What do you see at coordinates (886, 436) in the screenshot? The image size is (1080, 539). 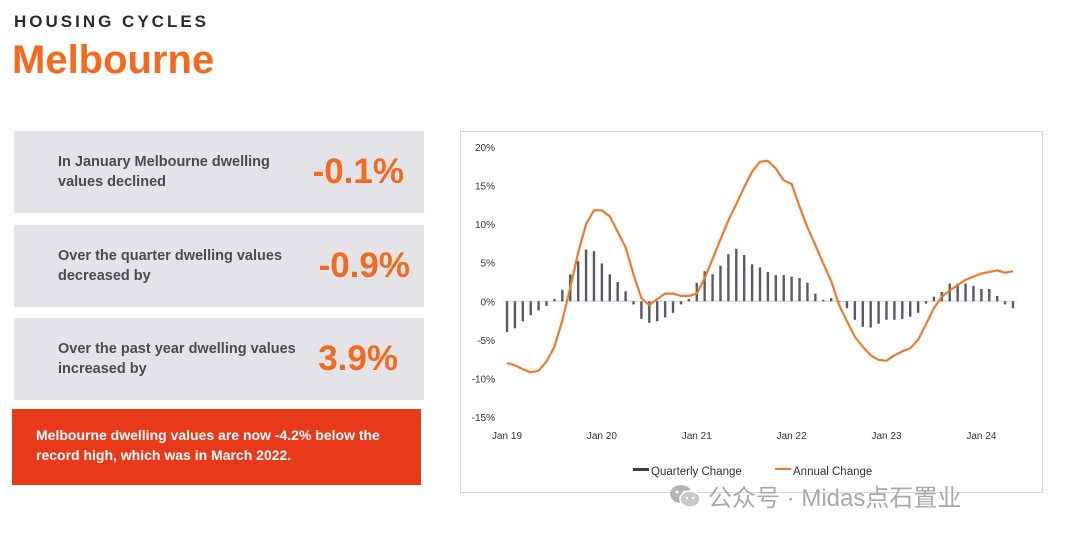 I see `x-tick-label: Jan 23` at bounding box center [886, 436].